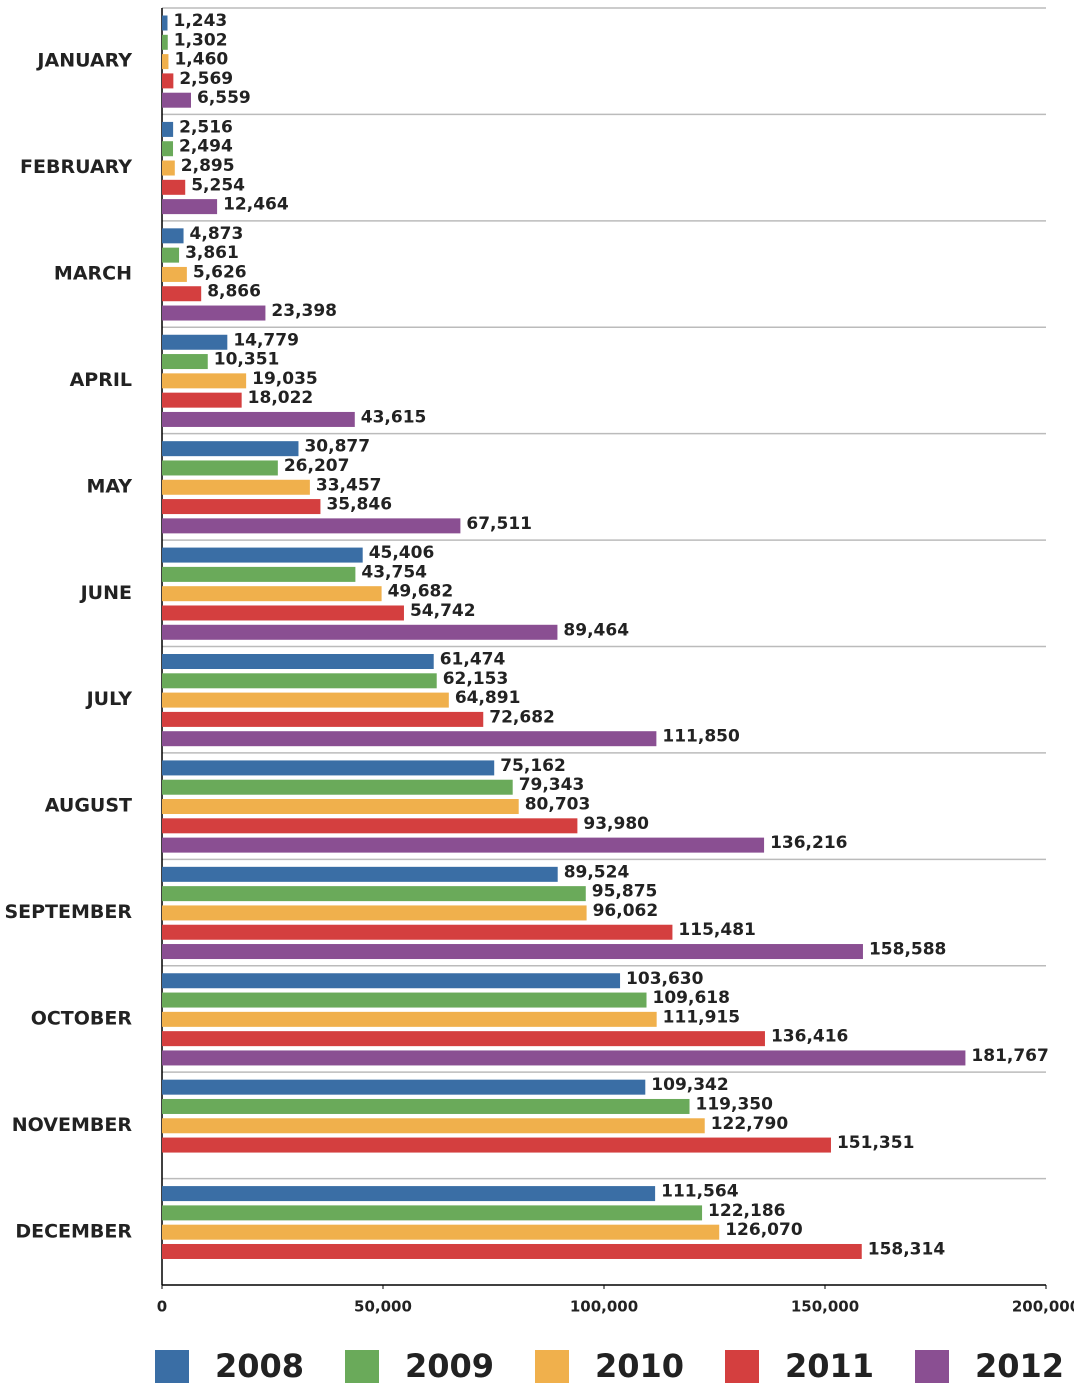 Image resolution: width=1074 pixels, height=1385 pixels. Describe the element at coordinates (716, 930) in the screenshot. I see `value-label: 115,481` at that location.